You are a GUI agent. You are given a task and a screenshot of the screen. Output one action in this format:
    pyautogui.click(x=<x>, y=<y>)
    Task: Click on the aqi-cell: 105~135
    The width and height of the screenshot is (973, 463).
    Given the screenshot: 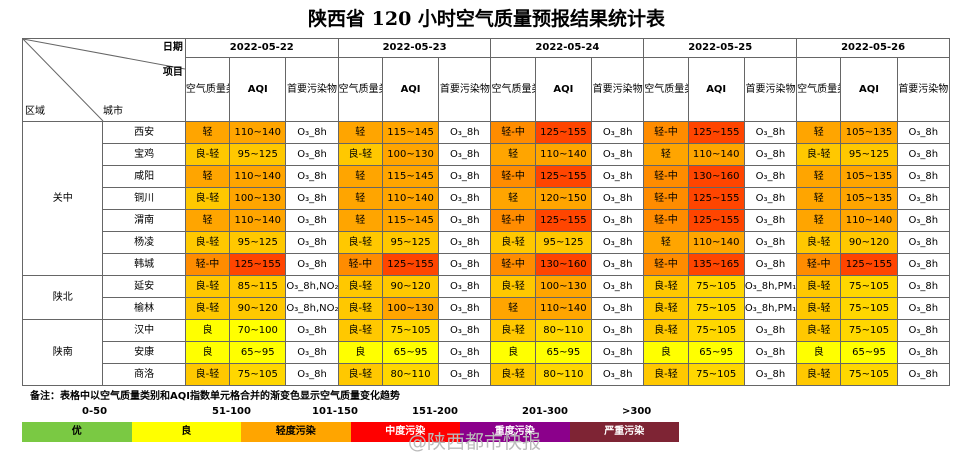 What is the action you would take?
    pyautogui.click(x=869, y=176)
    